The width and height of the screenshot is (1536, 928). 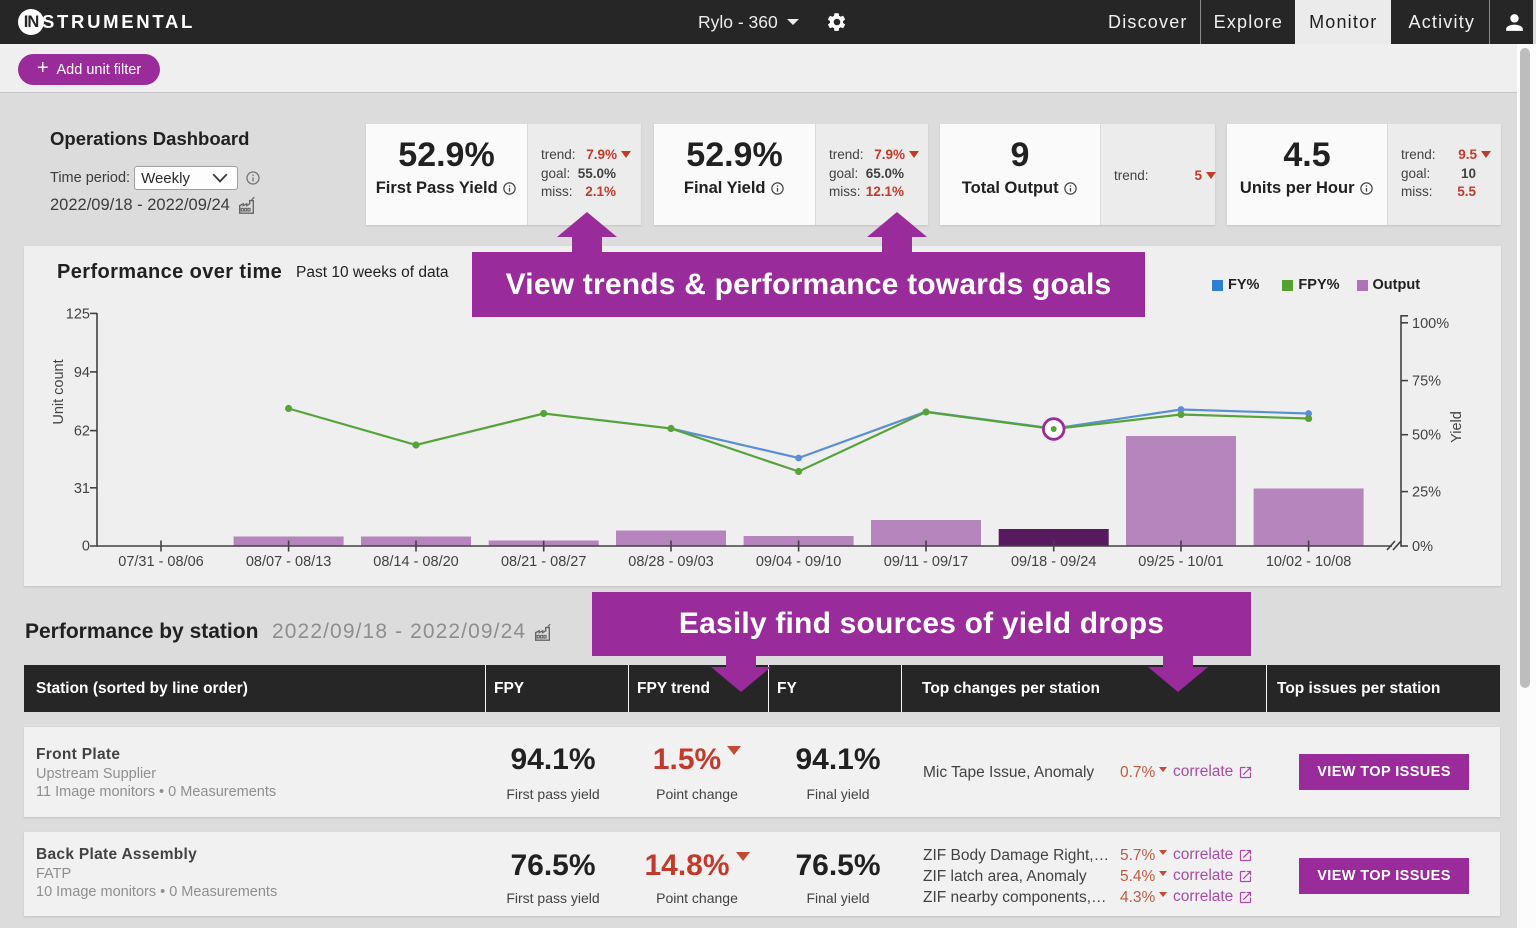 I want to click on svg-text: 125, so click(x=78, y=314).